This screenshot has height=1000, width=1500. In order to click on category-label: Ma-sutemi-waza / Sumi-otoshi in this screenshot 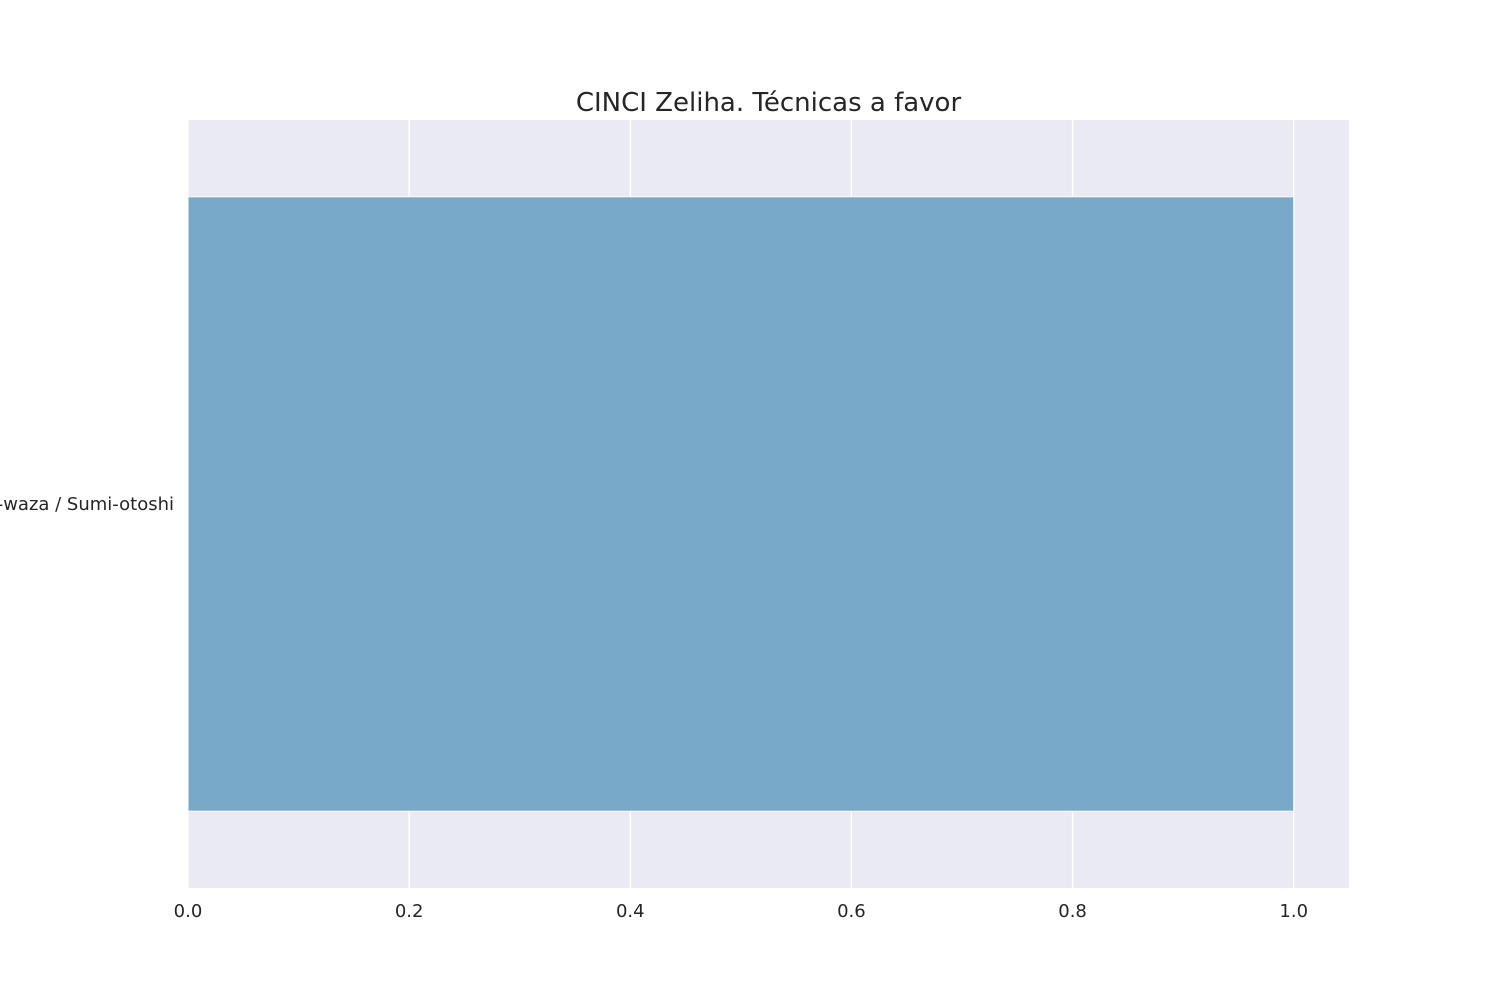, I will do `click(87, 504)`.